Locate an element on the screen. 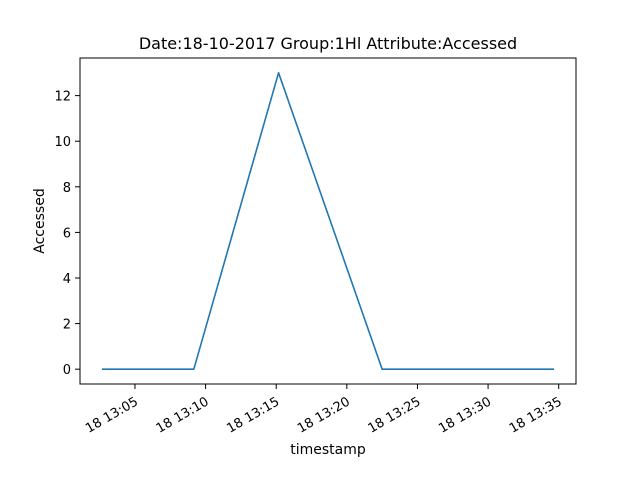 This screenshot has height=480, width=640. y-tick-label: 10 is located at coordinates (62, 142).